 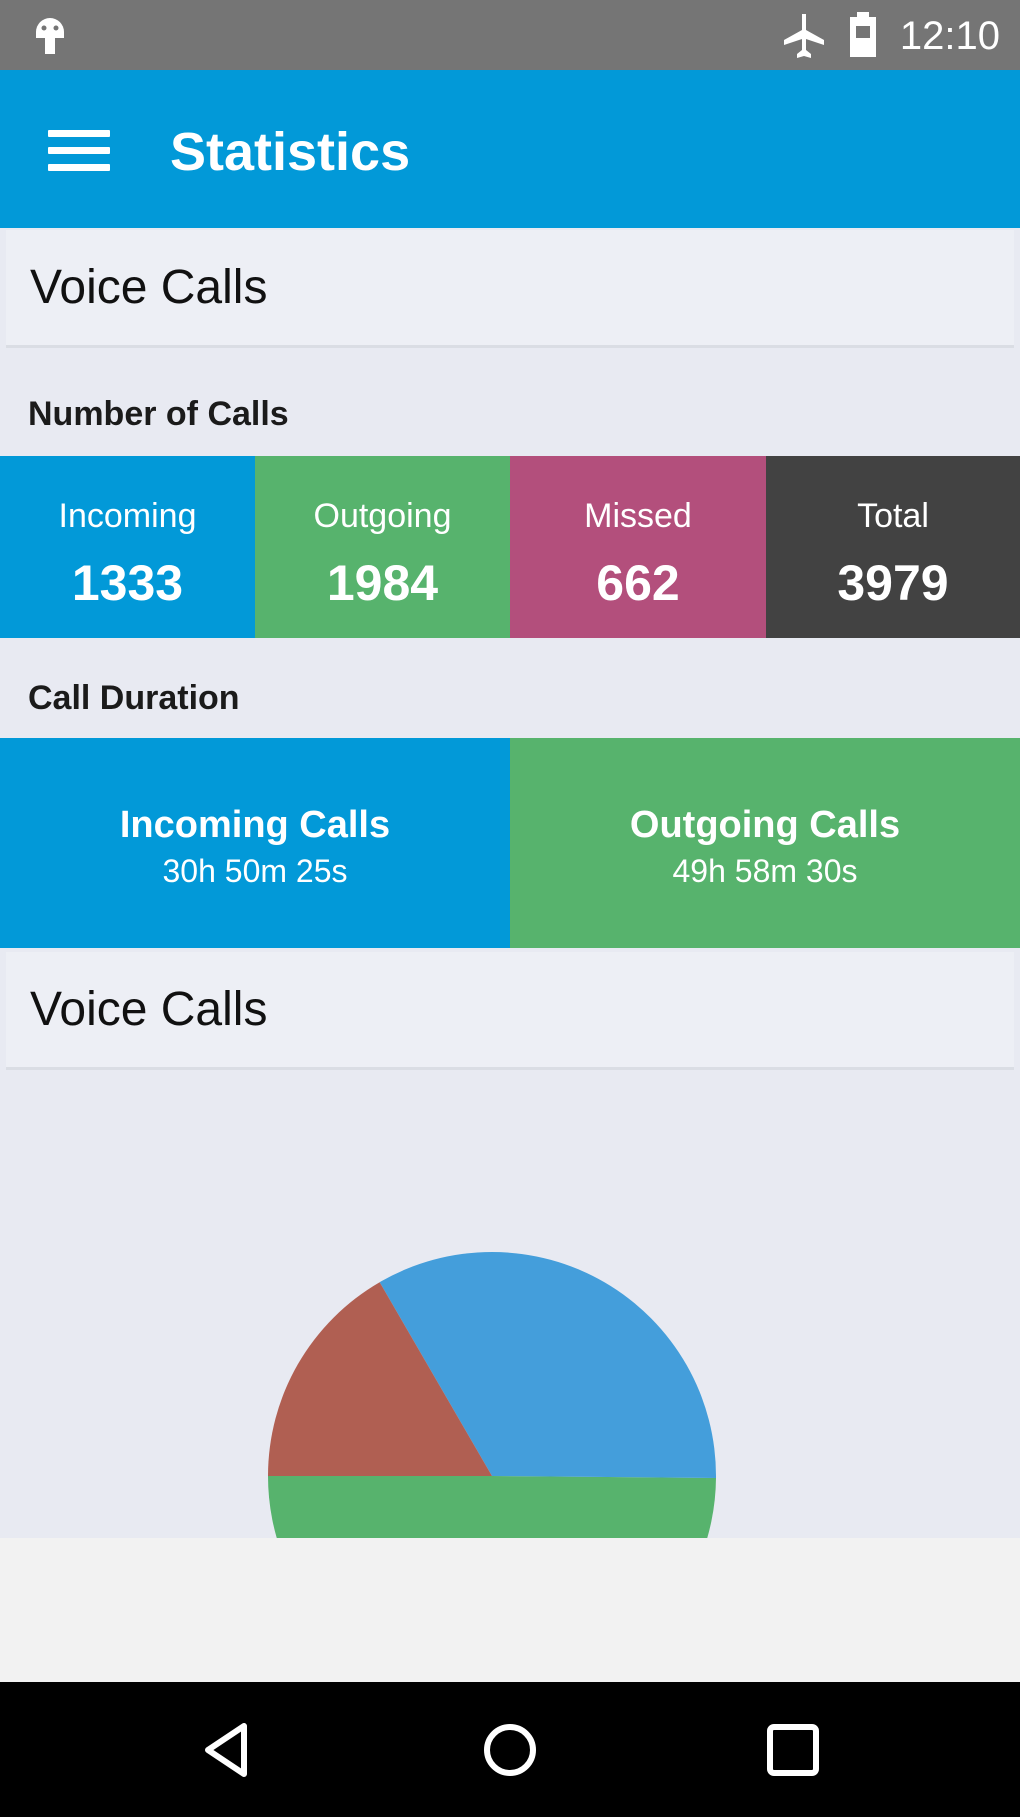 What do you see at coordinates (290, 152) in the screenshot?
I see `page-title: Statistics` at bounding box center [290, 152].